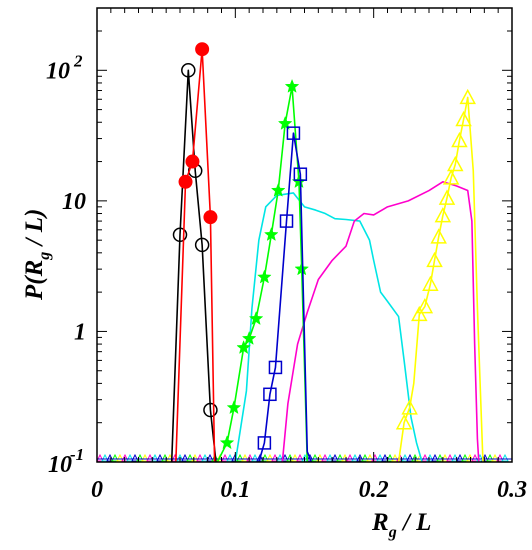  What do you see at coordinates (97, 490) in the screenshot?
I see `x-tick-label: 0` at bounding box center [97, 490].